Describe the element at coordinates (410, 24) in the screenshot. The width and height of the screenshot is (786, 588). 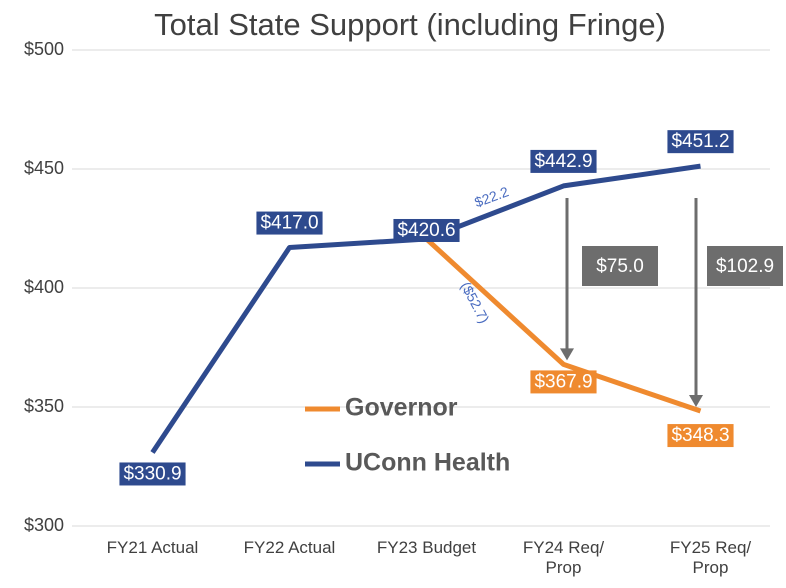
I see `chart-title: Total State Support (including Fringe)` at that location.